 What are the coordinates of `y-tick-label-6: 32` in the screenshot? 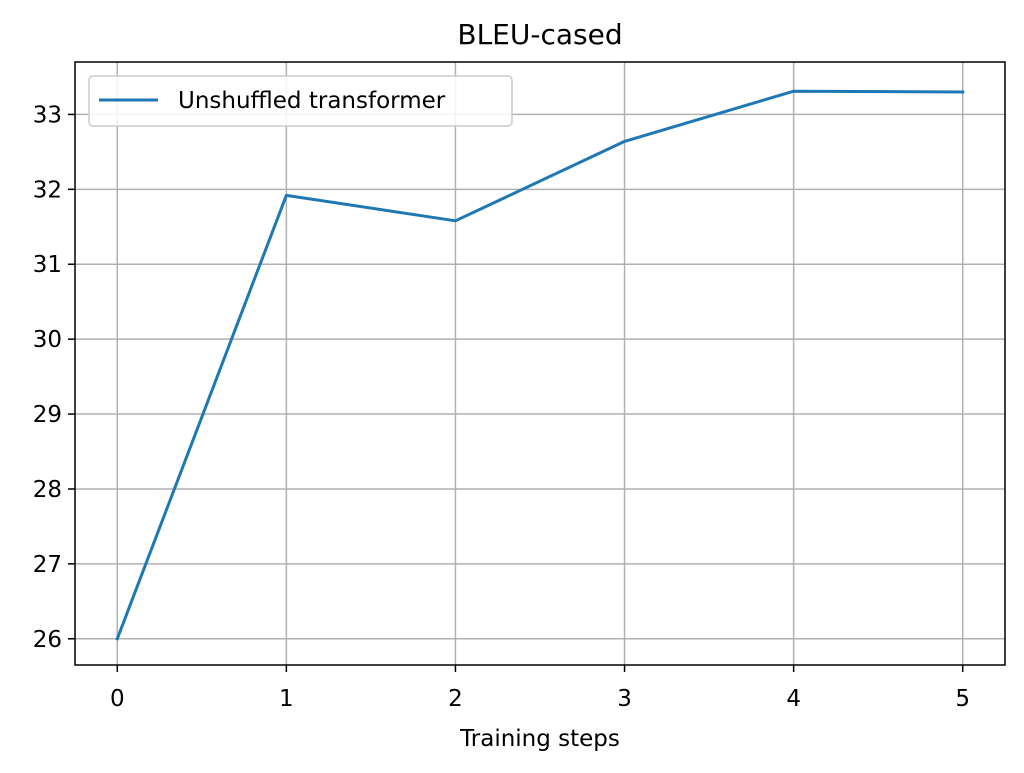 It's located at (47, 190).